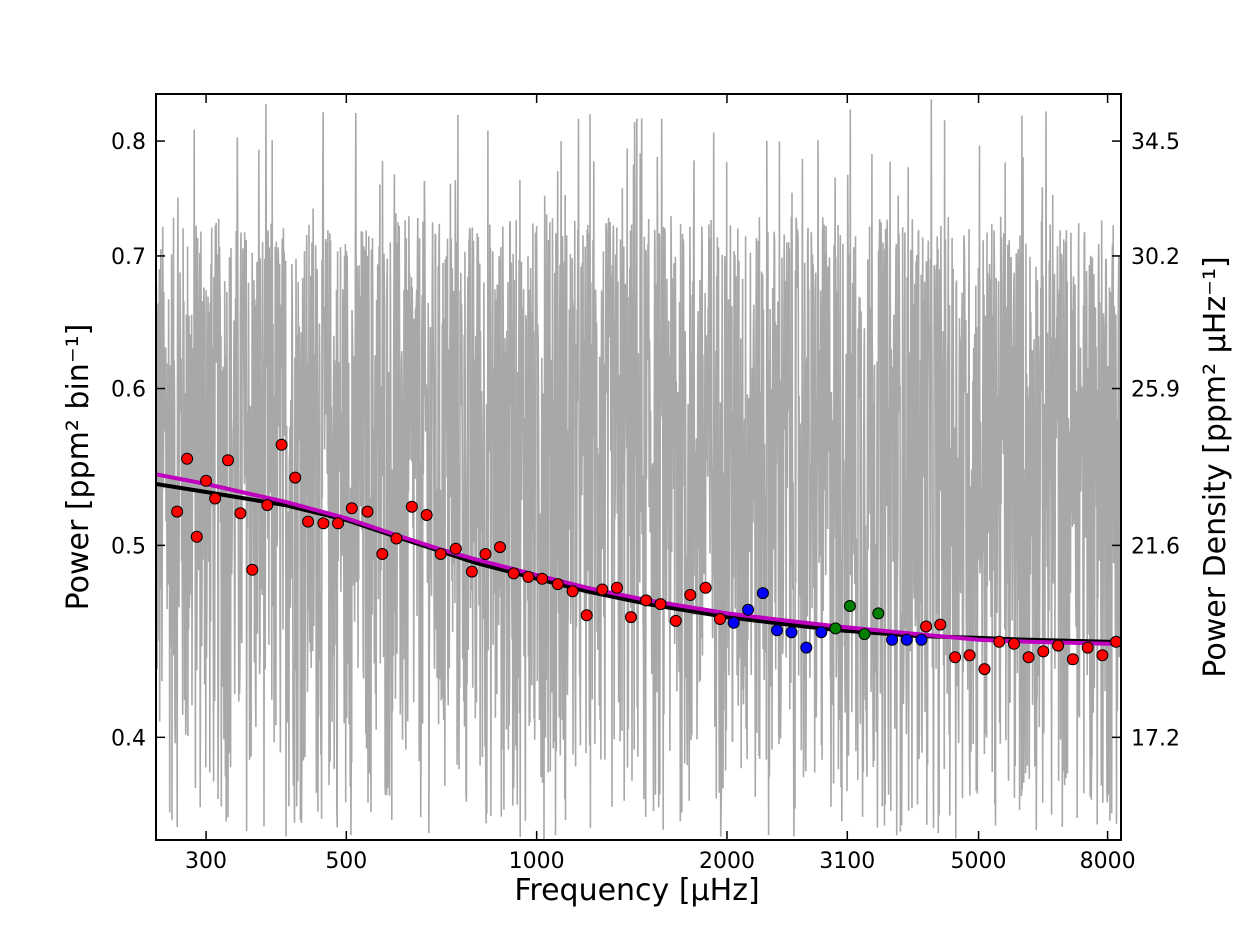  Describe the element at coordinates (128, 142) in the screenshot. I see `y-tick-label: 0.8` at that location.